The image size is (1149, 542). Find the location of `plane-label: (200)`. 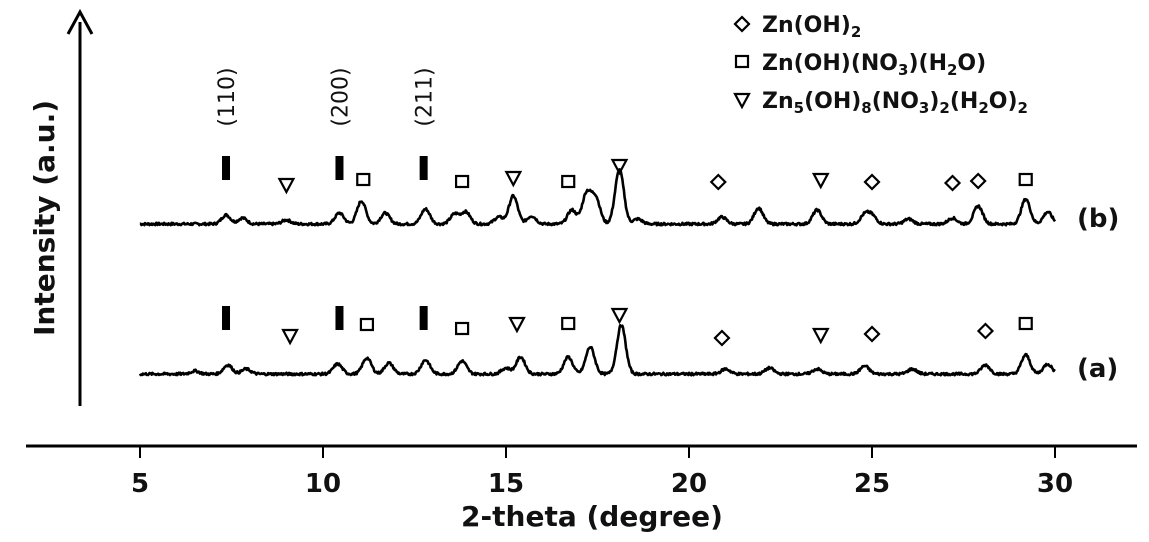

plane-label: (200) is located at coordinates (340, 96).